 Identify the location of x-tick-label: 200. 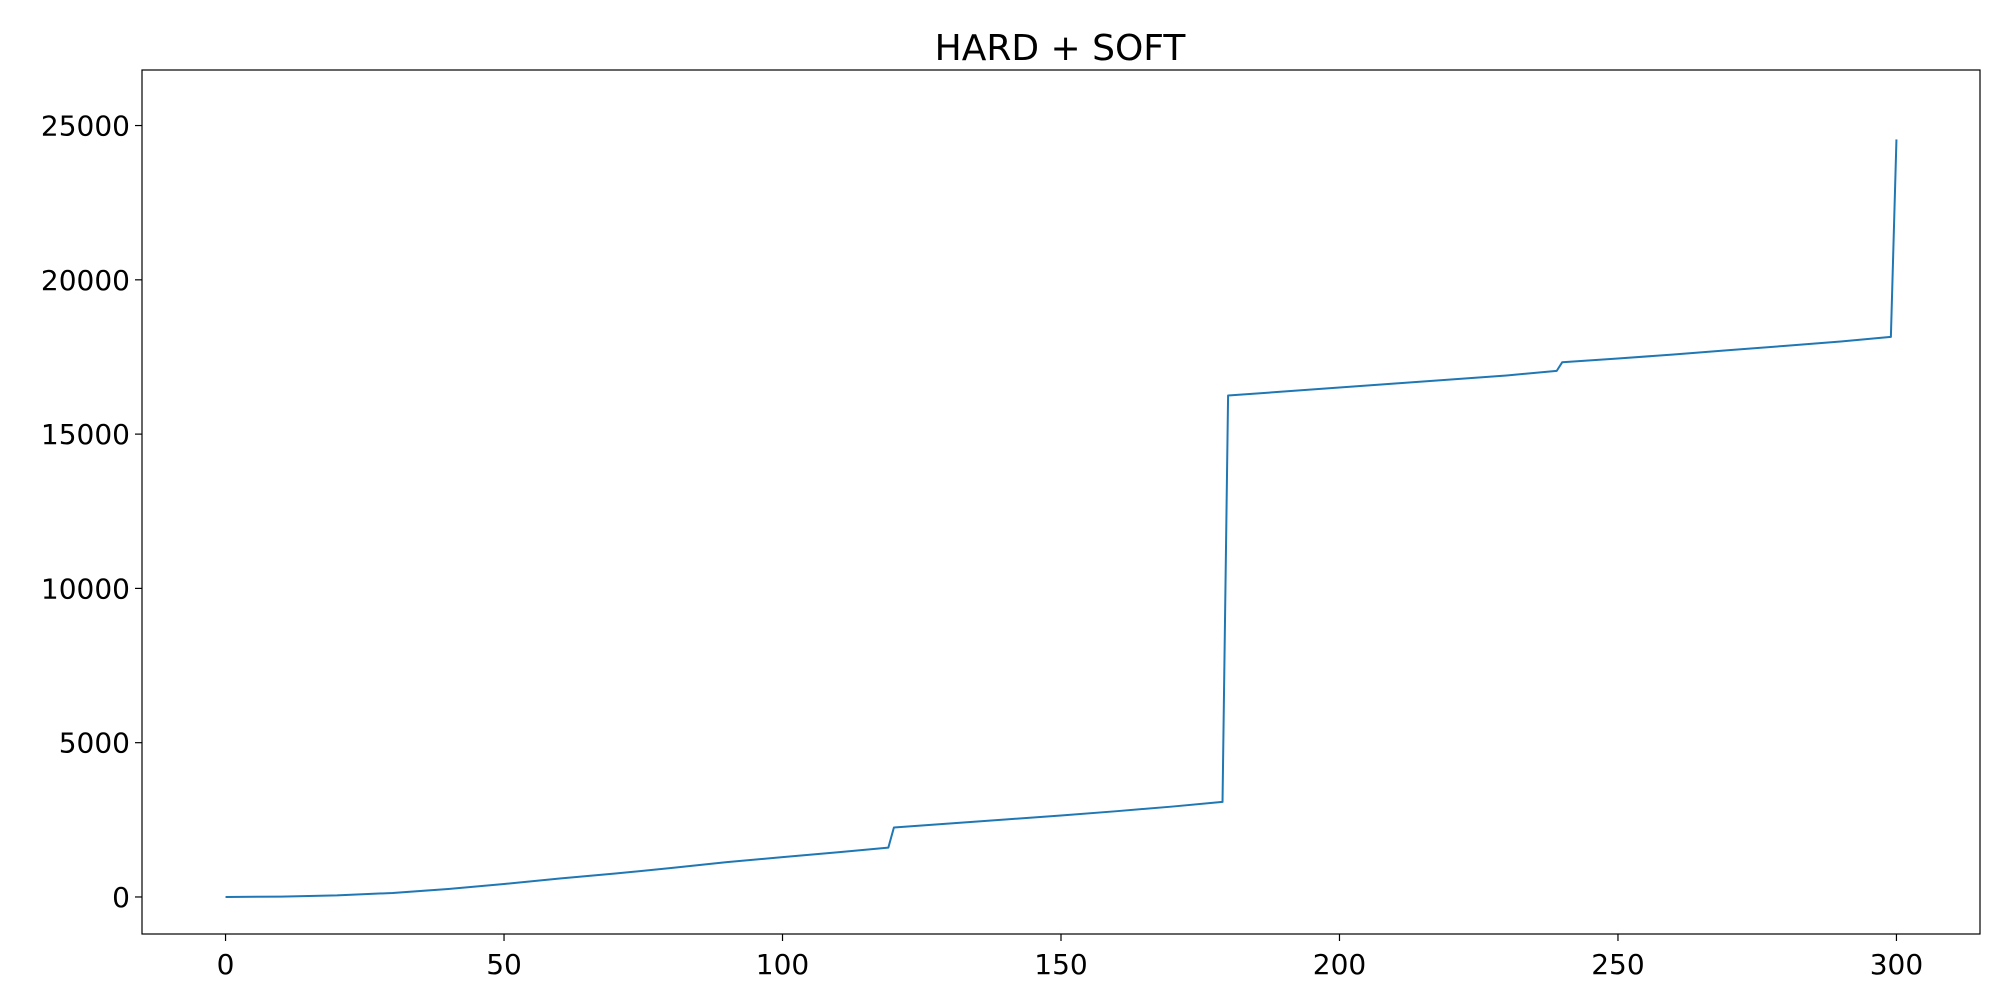
(1339, 964).